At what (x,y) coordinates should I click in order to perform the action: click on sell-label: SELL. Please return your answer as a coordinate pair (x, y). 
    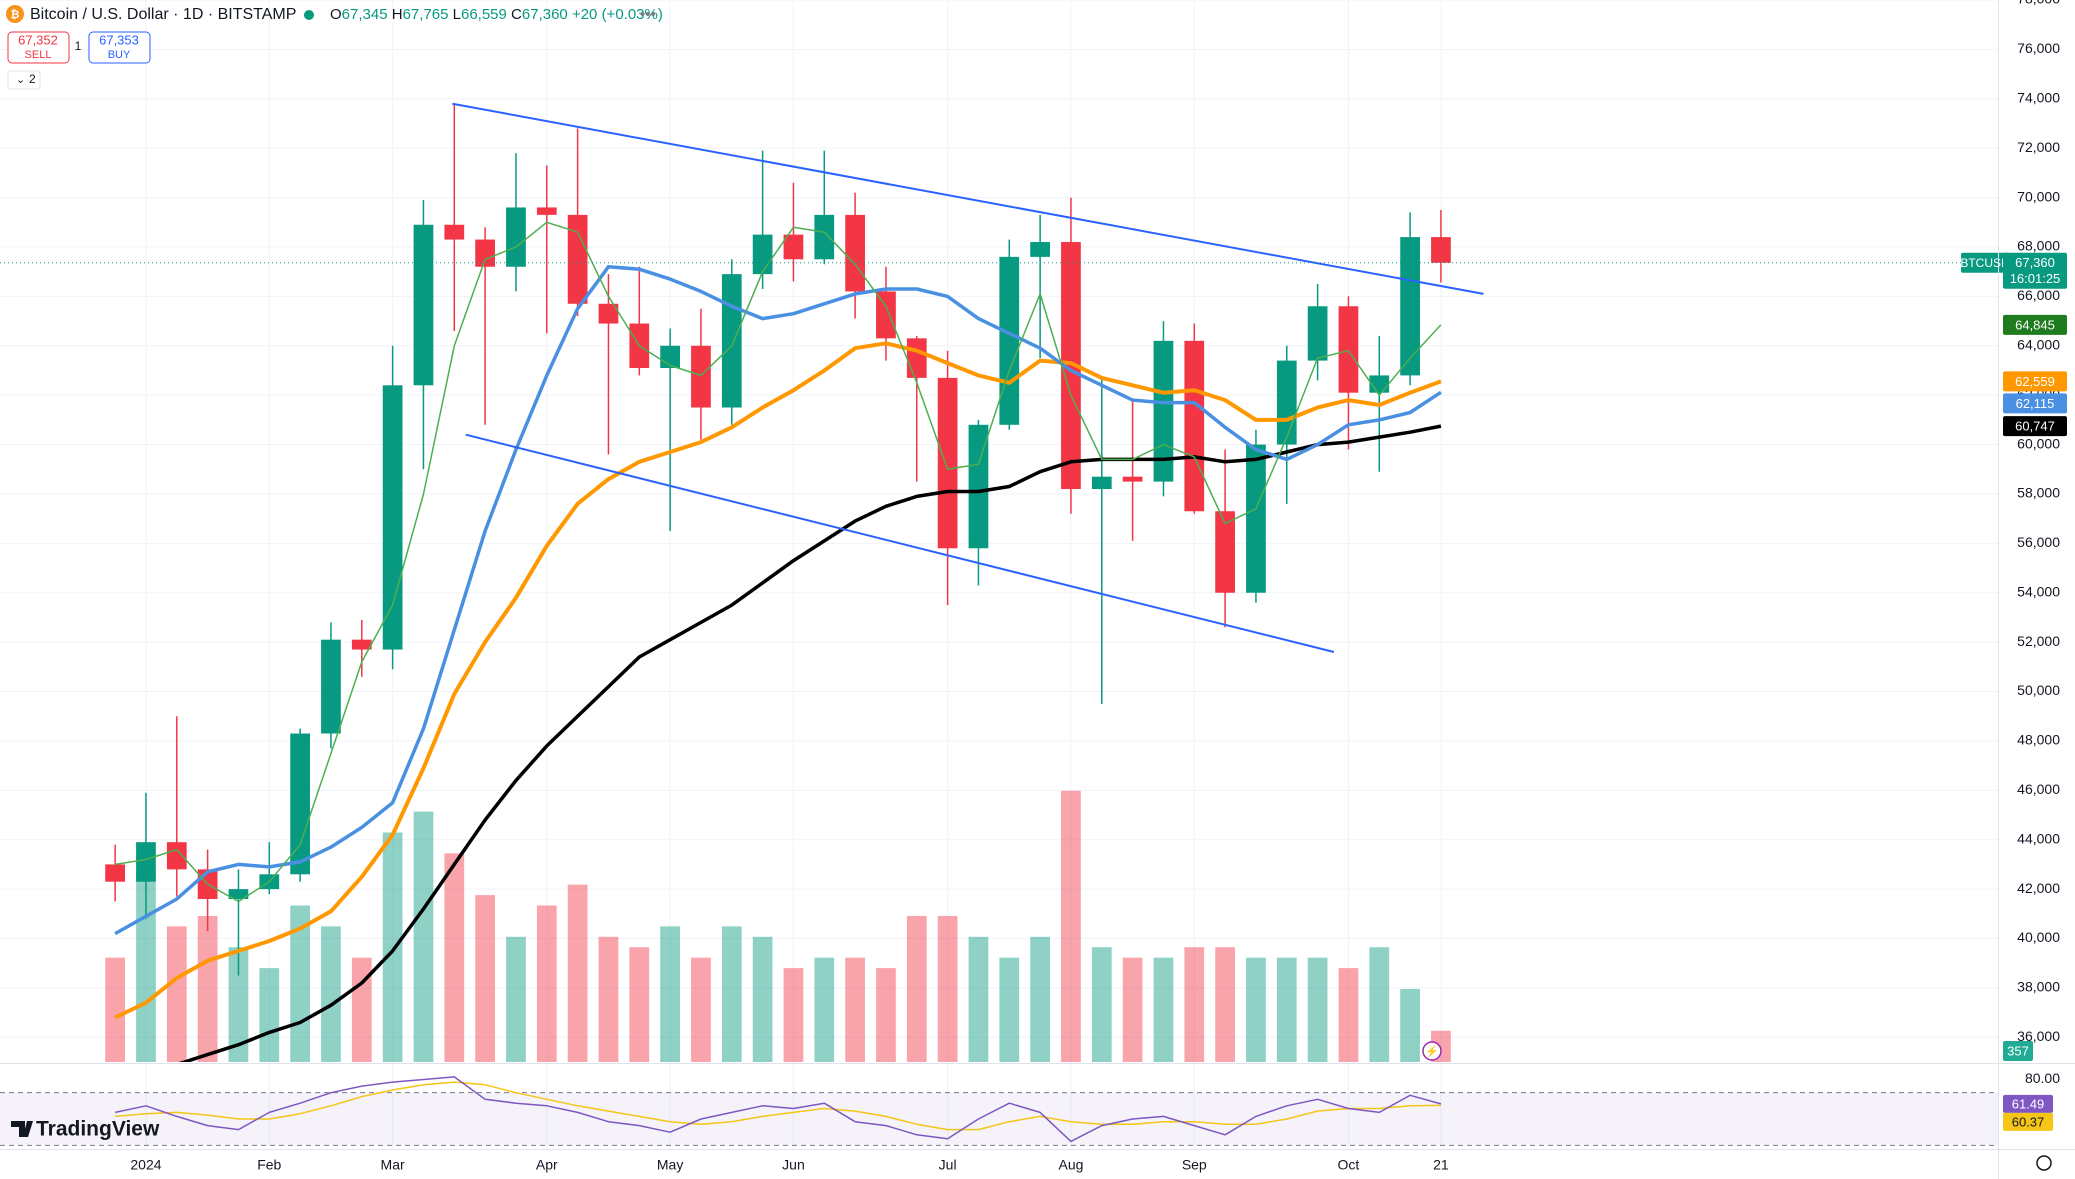
    Looking at the image, I should click on (38, 55).